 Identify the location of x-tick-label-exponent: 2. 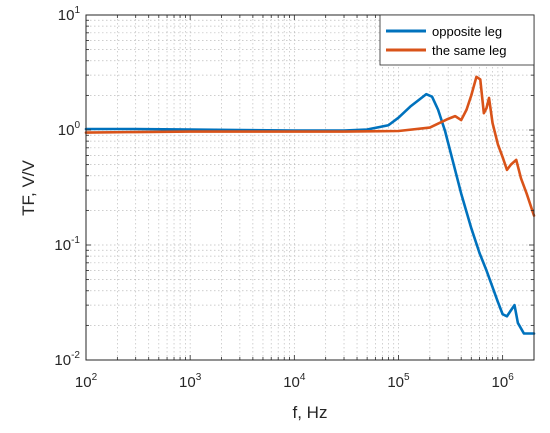
(95, 377).